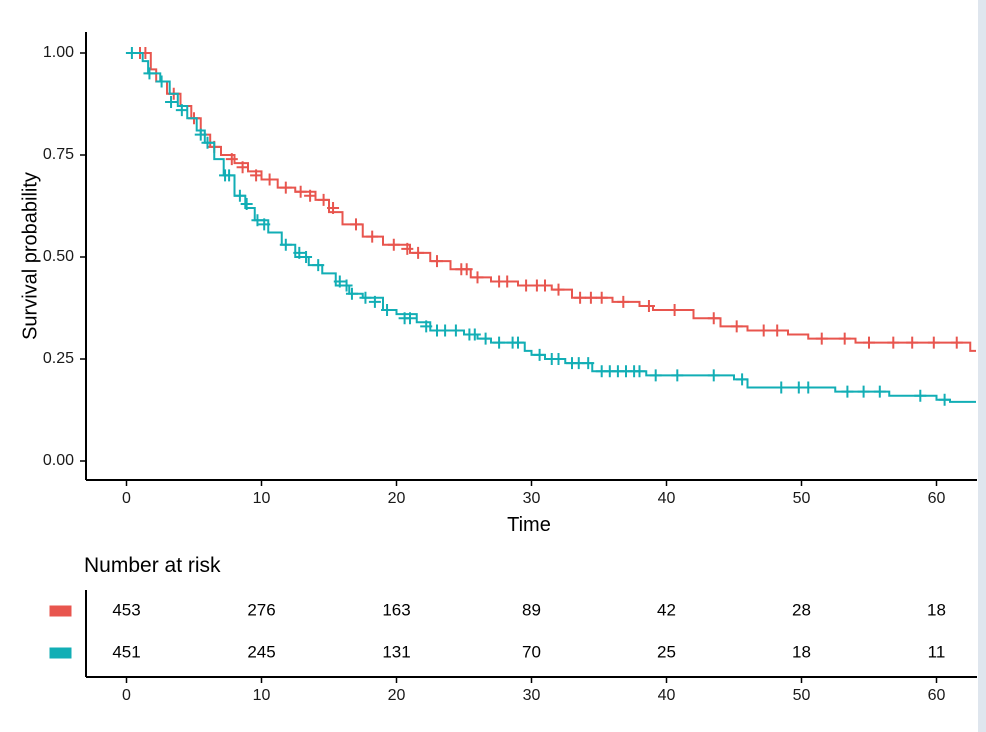 This screenshot has height=732, width=986. Describe the element at coordinates (60, 611) in the screenshot. I see `risk-row-1-swatch` at that location.